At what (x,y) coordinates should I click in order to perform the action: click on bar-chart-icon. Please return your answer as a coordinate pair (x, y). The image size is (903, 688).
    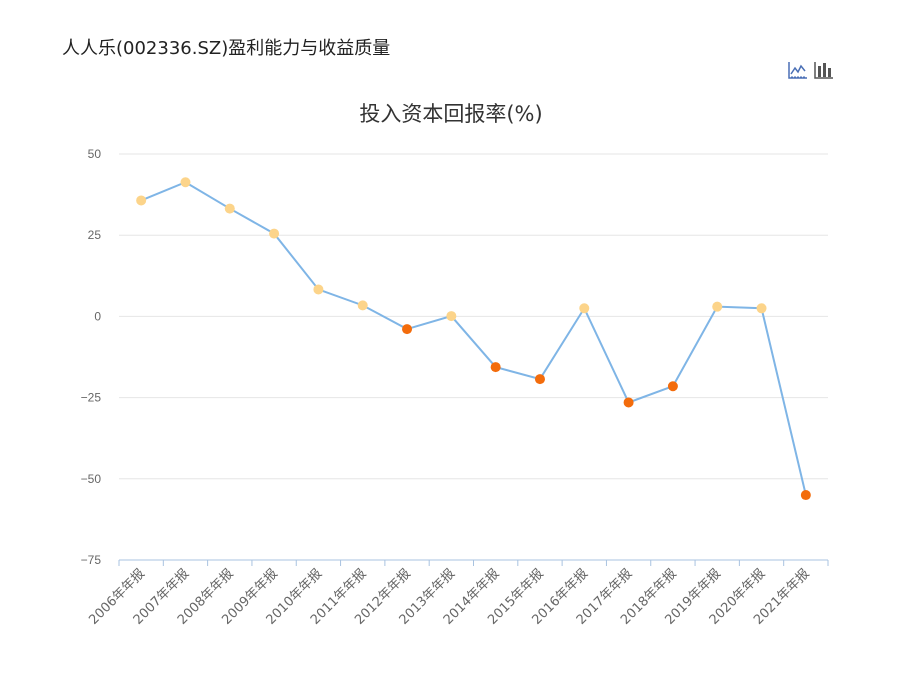
    Looking at the image, I should click on (824, 70).